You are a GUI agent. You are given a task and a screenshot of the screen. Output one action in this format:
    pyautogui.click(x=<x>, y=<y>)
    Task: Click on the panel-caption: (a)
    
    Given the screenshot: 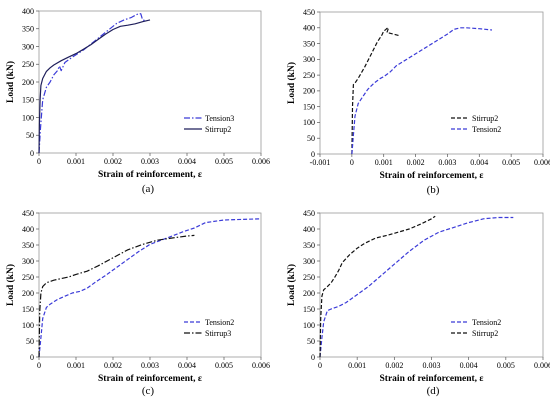 What is the action you would take?
    pyautogui.click(x=148, y=189)
    